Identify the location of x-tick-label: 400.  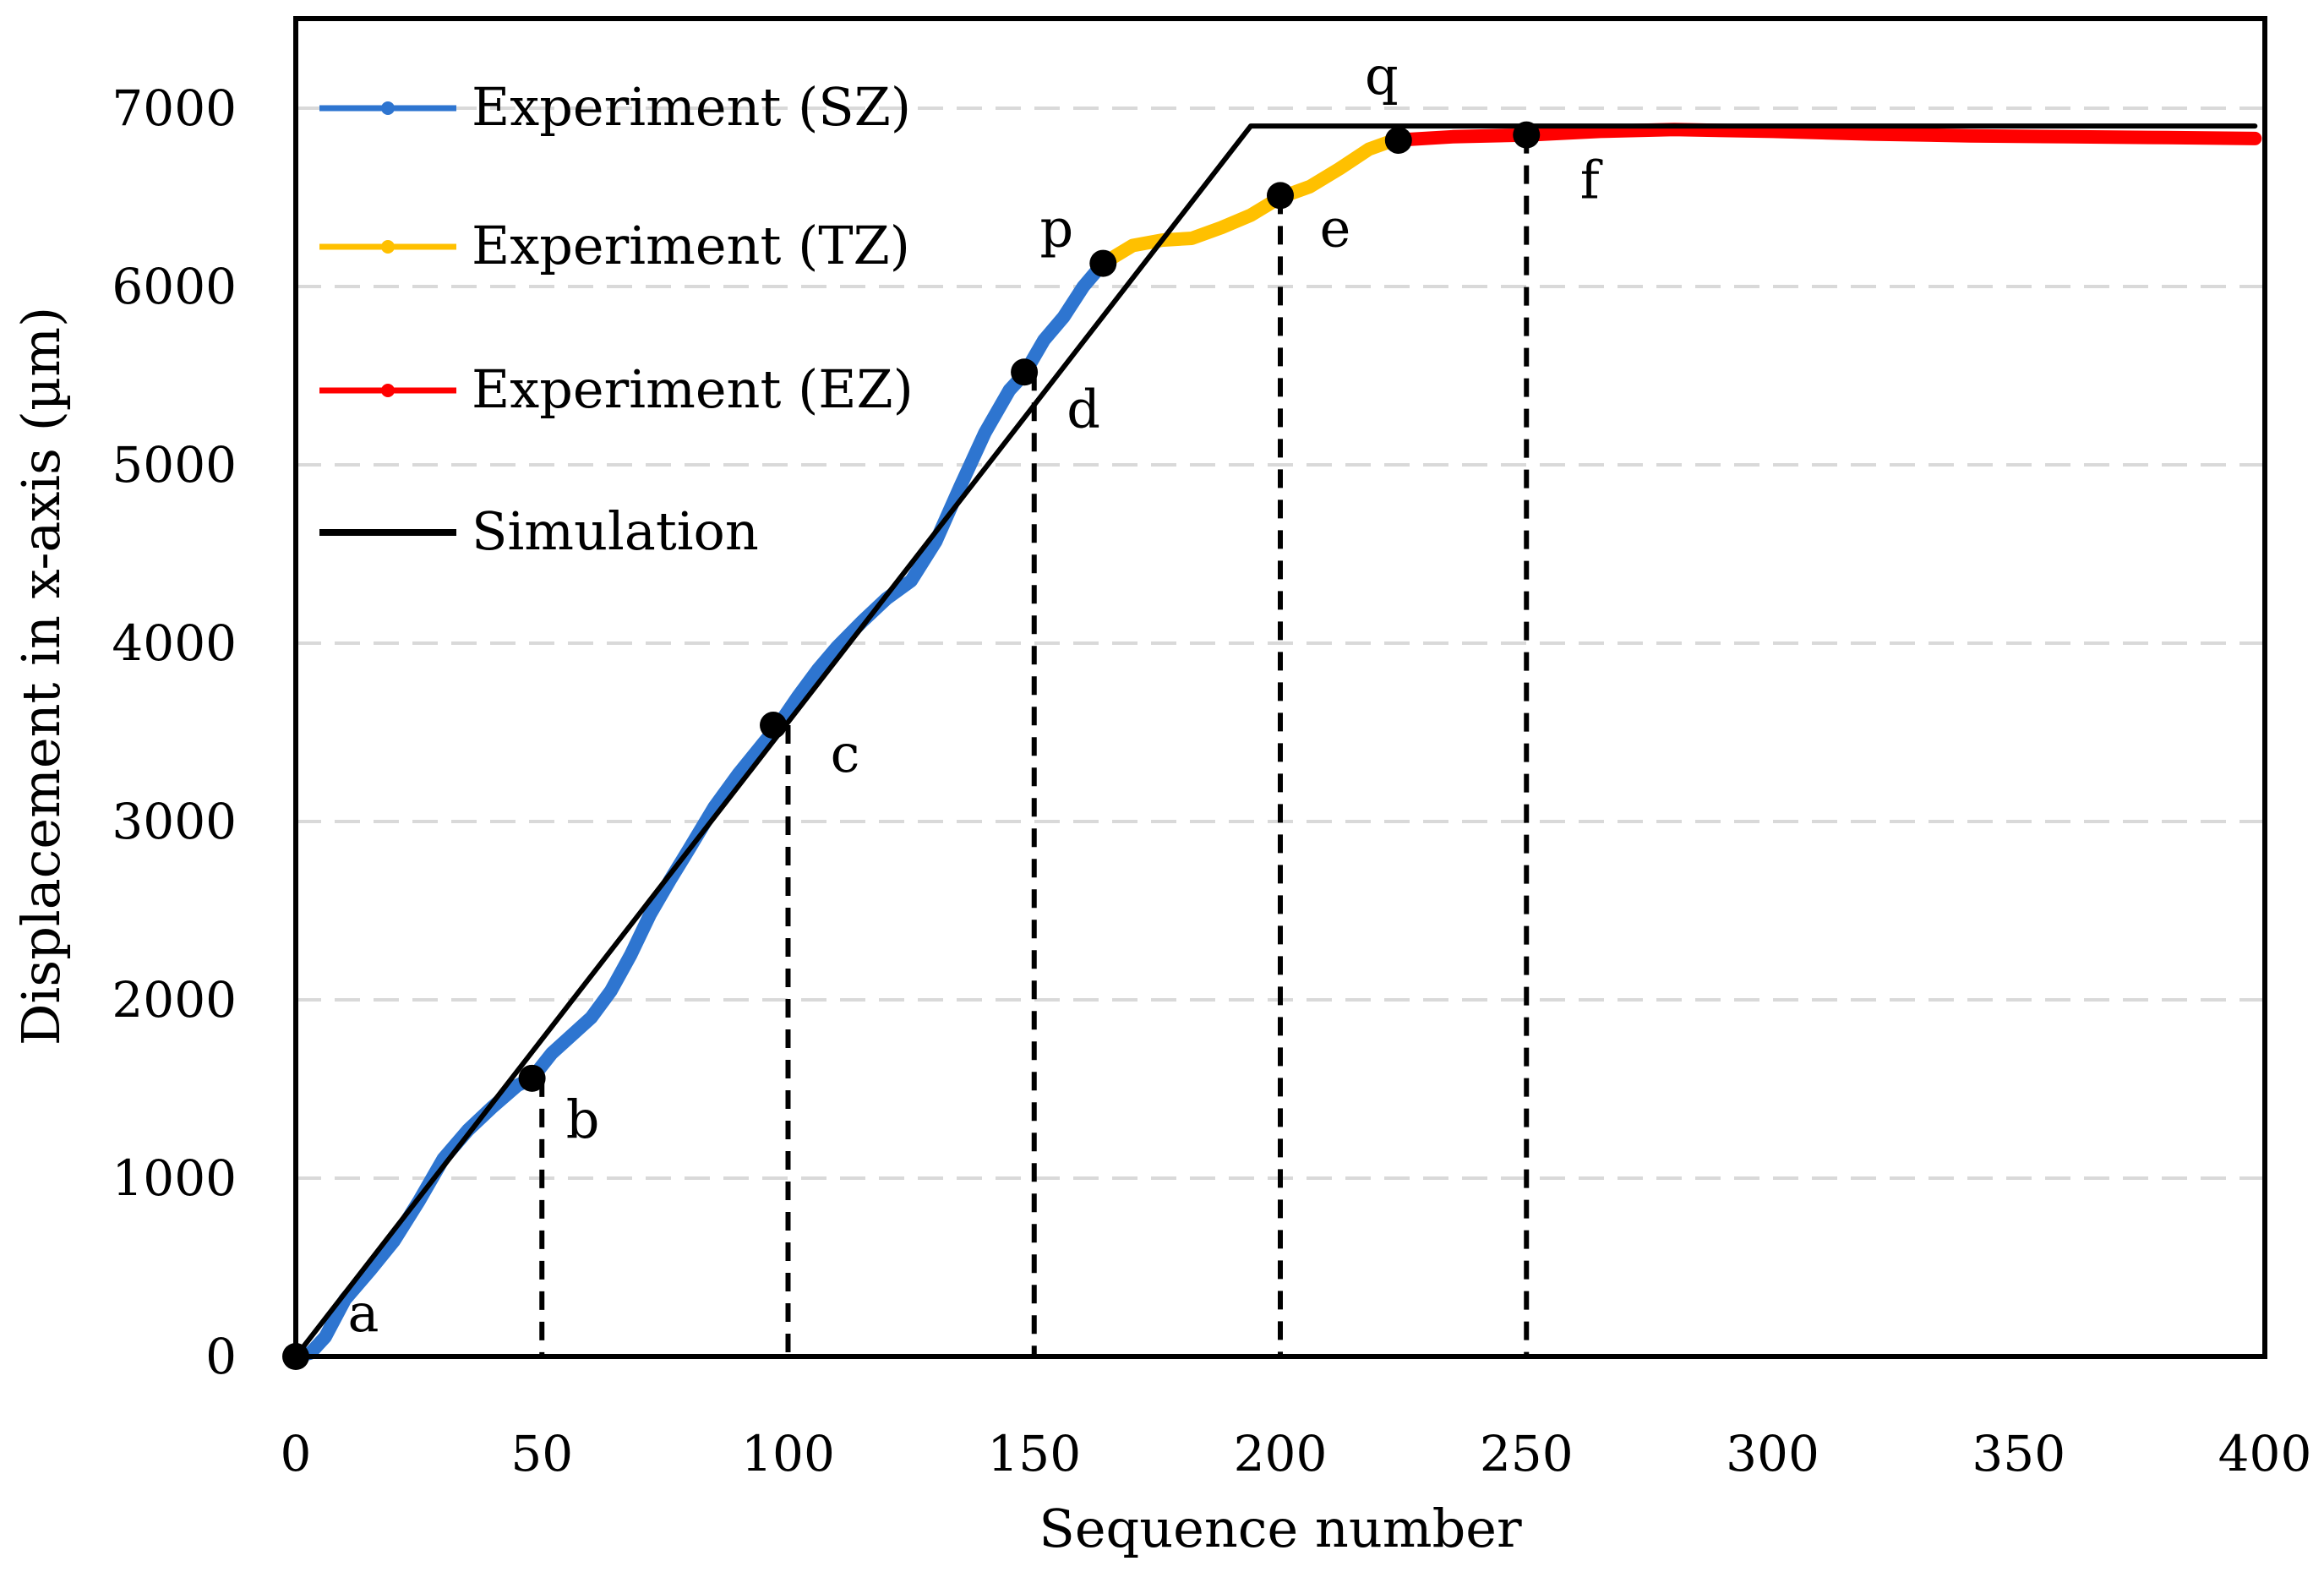
(2265, 1454).